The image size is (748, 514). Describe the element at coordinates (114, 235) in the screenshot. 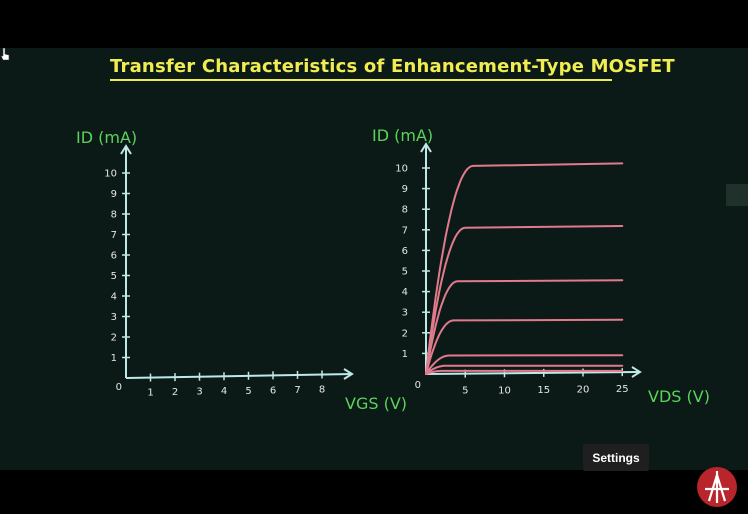

I see `y-tick-label-left-7: 7` at that location.